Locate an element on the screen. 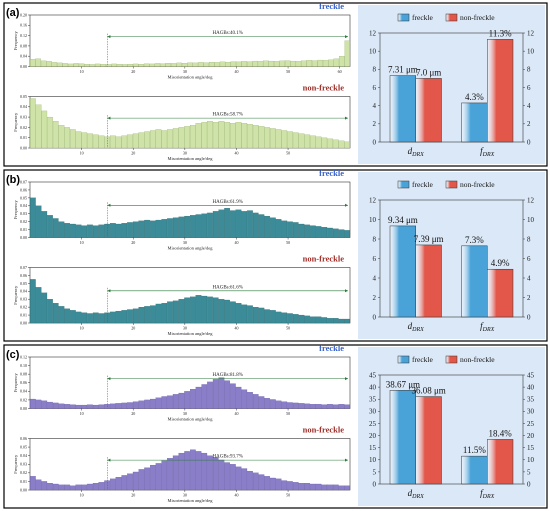  category-label-main: f is located at coordinates (482, 151).